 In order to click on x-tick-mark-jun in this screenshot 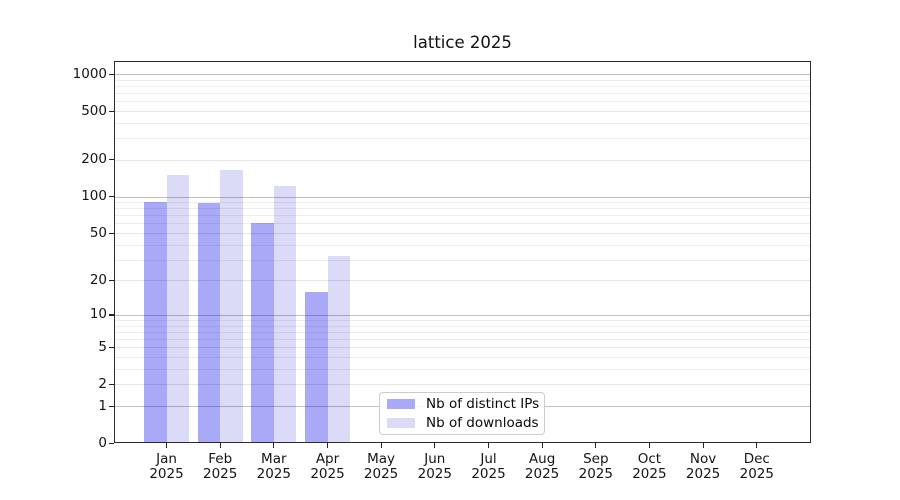, I will do `click(435, 445)`.